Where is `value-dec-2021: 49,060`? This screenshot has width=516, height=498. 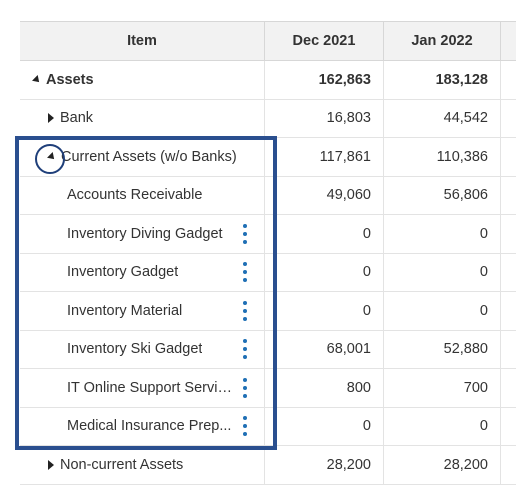
value-dec-2021: 49,060 is located at coordinates (324, 195).